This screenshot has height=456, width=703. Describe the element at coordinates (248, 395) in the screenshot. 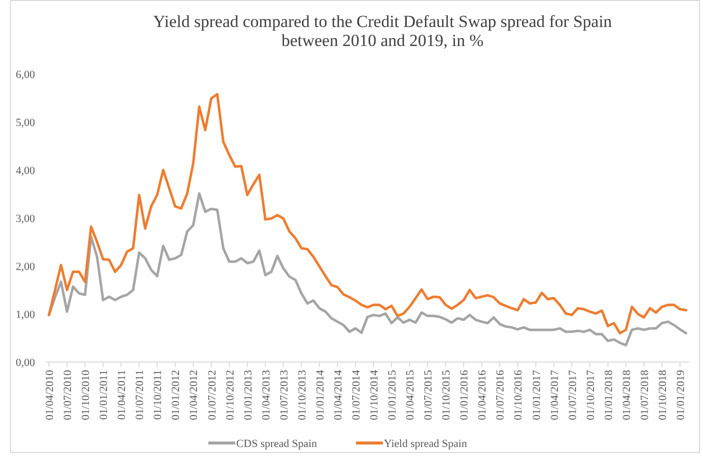

I see `x-tick-label: 01/01/2013` at that location.